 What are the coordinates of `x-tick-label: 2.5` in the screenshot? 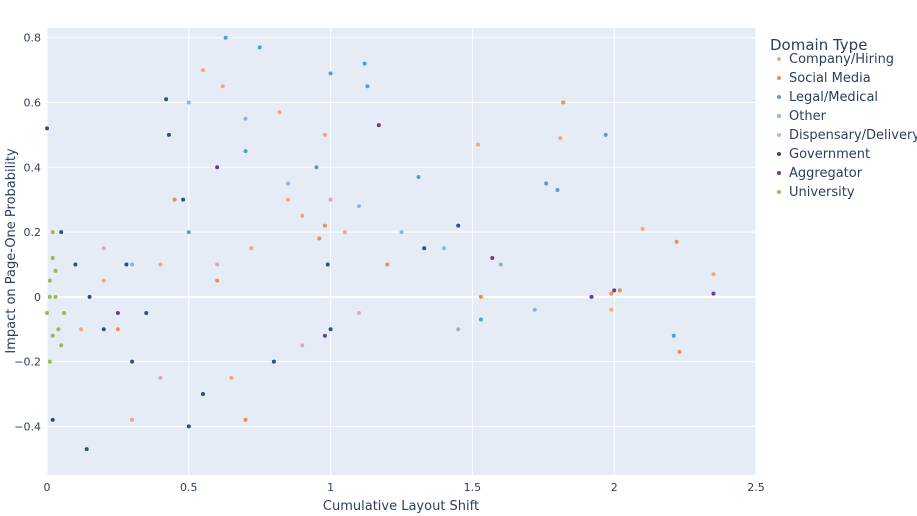 It's located at (756, 487).